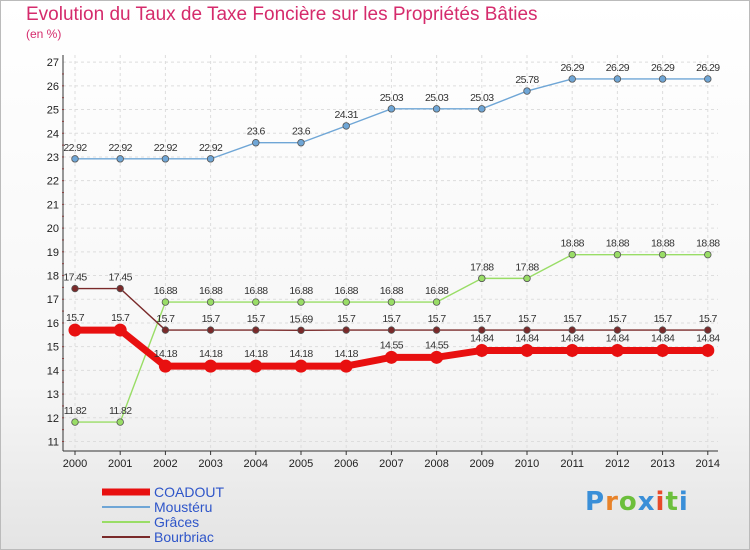  What do you see at coordinates (662, 79) in the screenshot?
I see `data-point-moust-ru-2013` at bounding box center [662, 79].